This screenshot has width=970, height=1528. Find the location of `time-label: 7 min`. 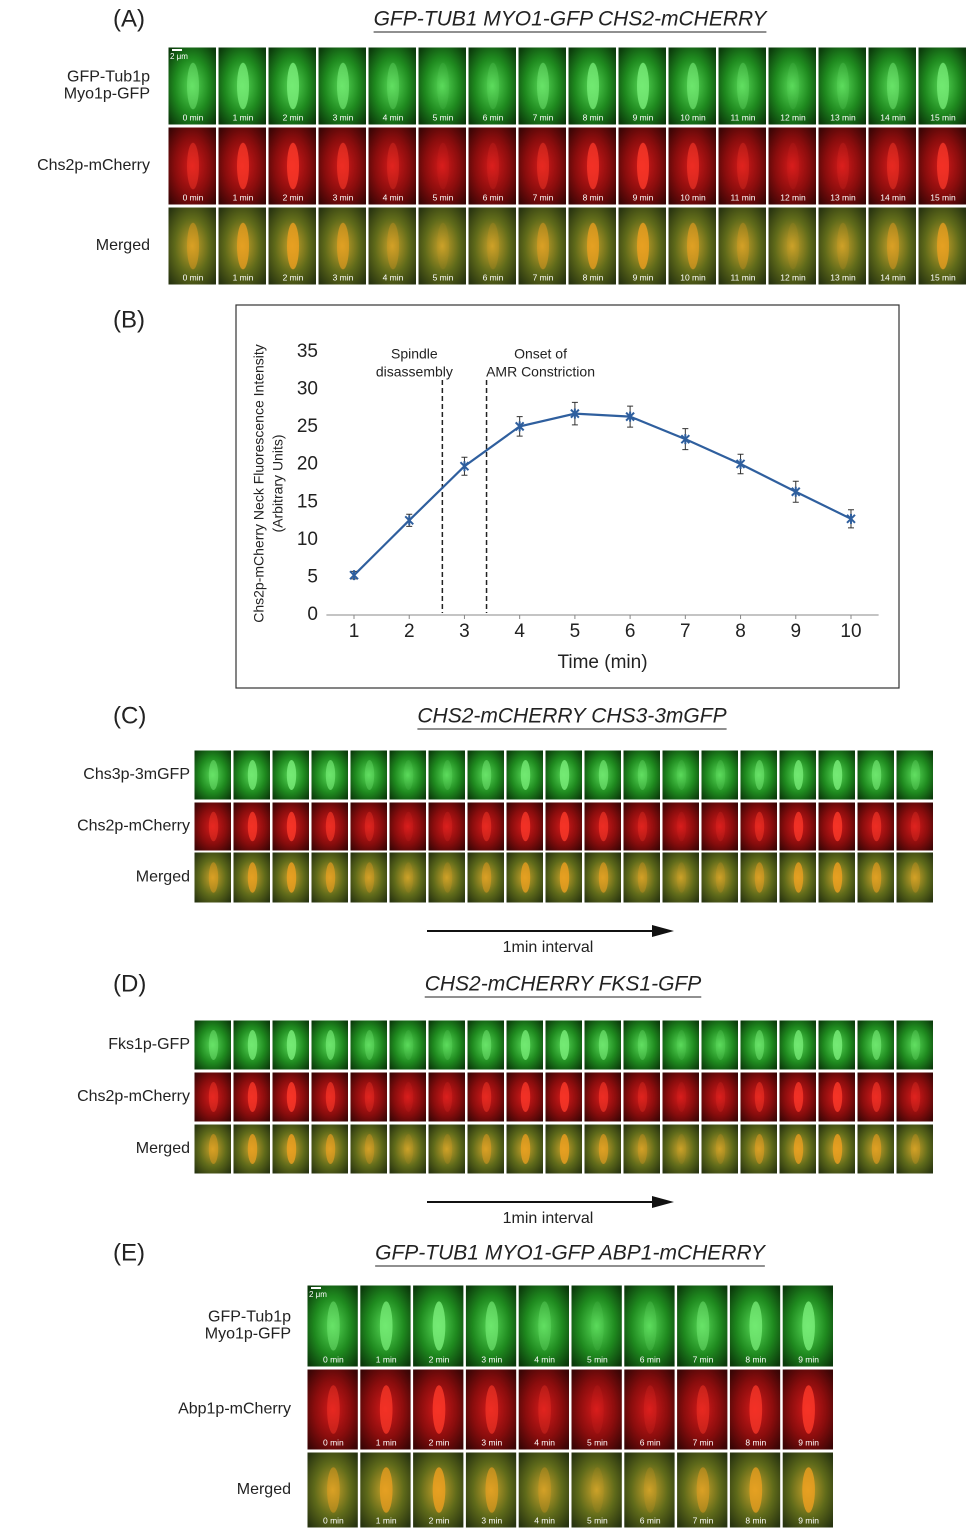

time-label: 7 min is located at coordinates (703, 1359).